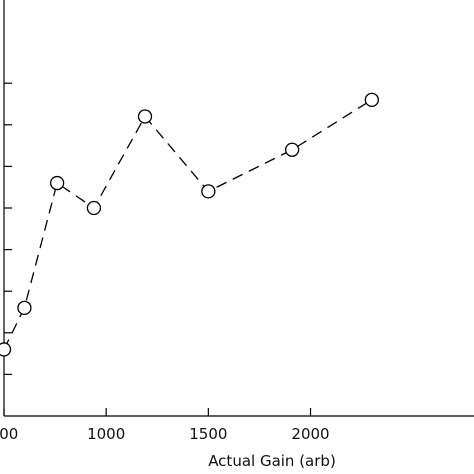  I want to click on y-ticks, so click(8, 228).